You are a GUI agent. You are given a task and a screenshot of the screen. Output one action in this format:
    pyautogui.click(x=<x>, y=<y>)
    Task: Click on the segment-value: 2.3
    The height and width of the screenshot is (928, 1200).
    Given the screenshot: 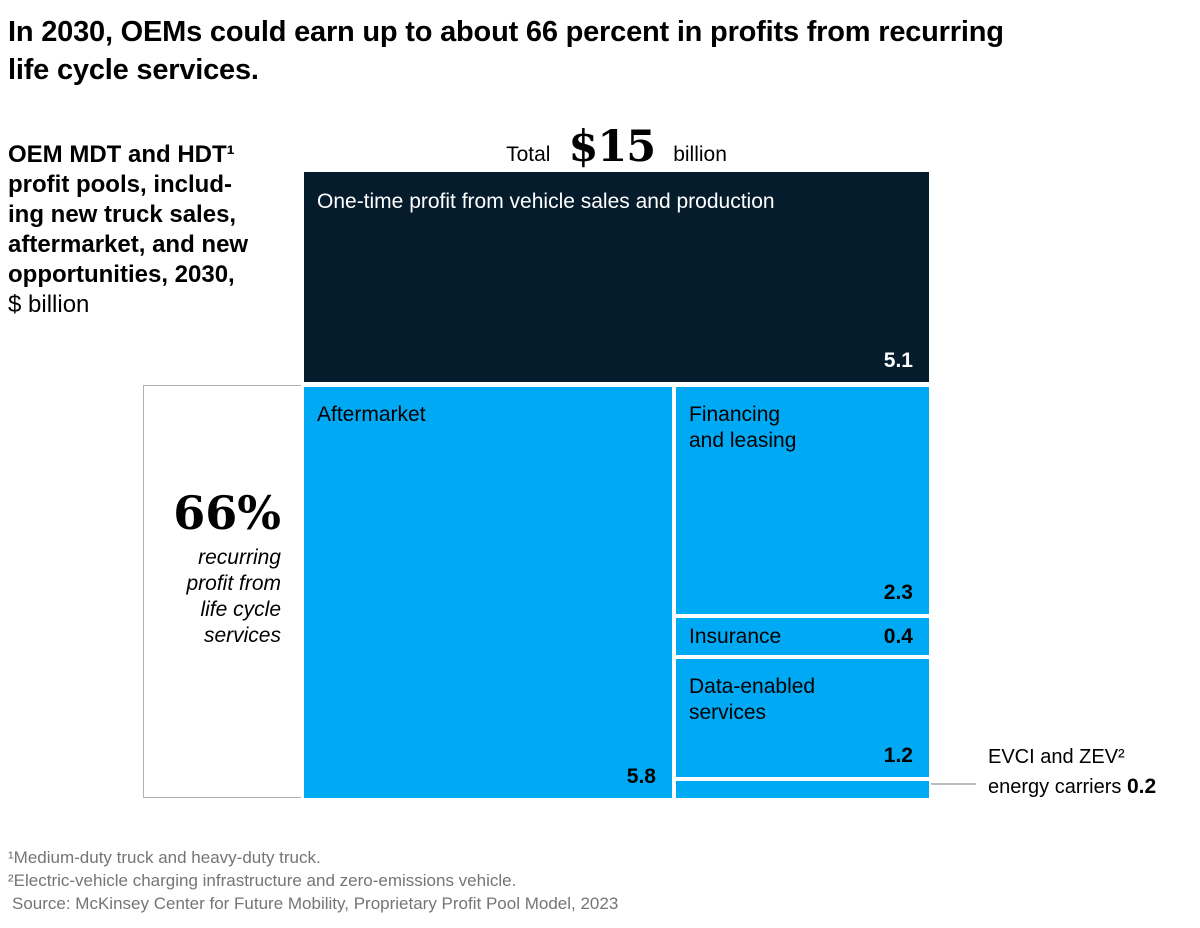 What is the action you would take?
    pyautogui.click(x=898, y=592)
    